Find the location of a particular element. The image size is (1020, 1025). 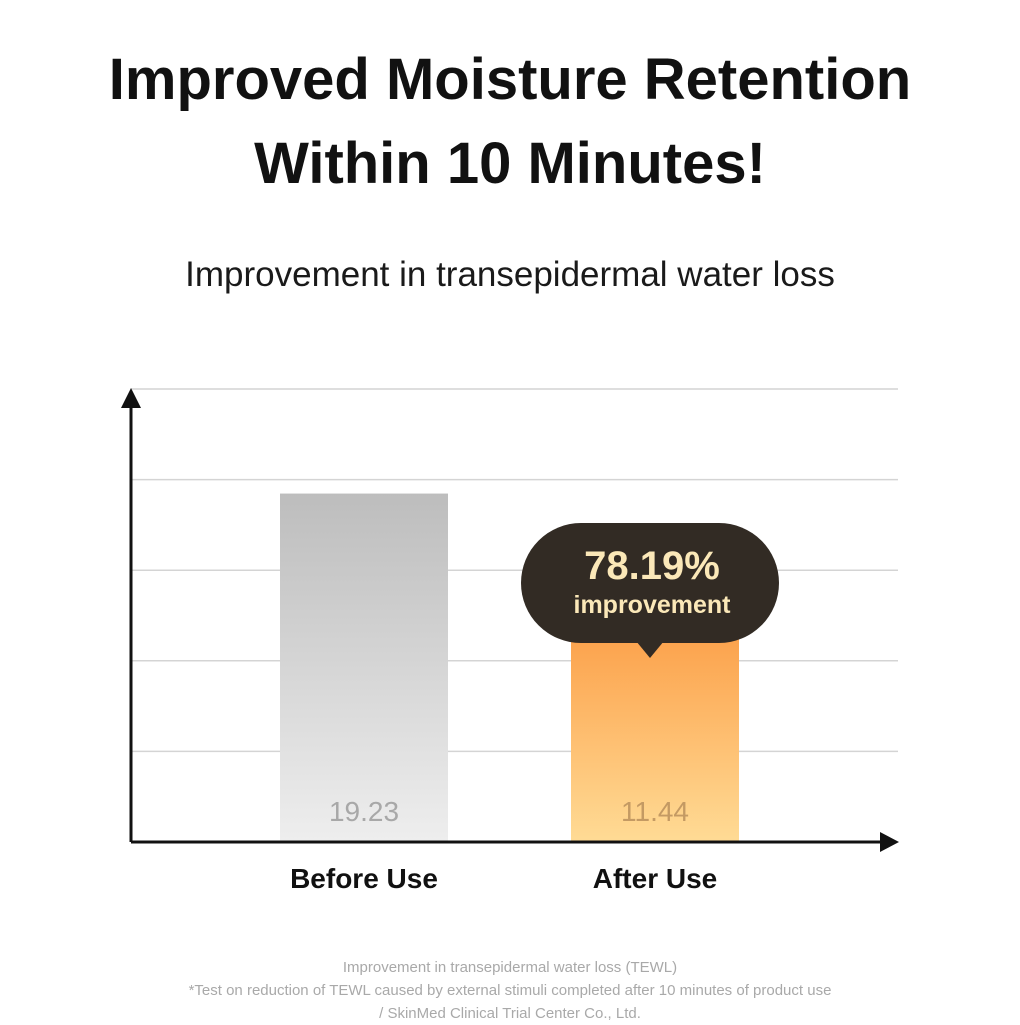

bar-before-use is located at coordinates (364, 667).